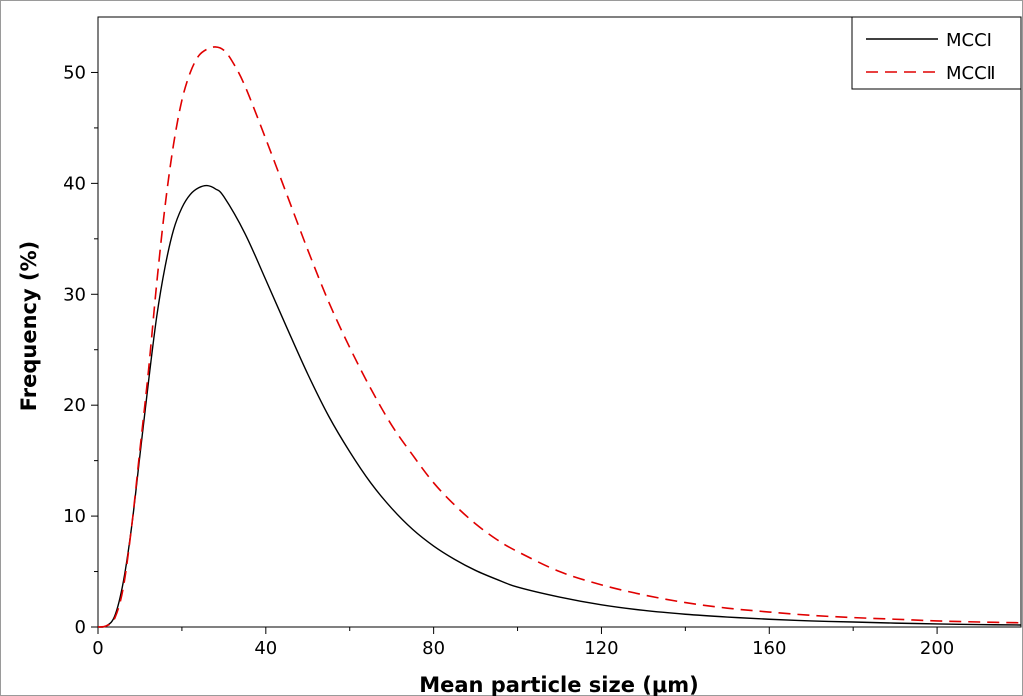 This screenshot has width=1023, height=696. I want to click on y-axis-ticks: 0 10 20 30 40 50, so click(80, 350).